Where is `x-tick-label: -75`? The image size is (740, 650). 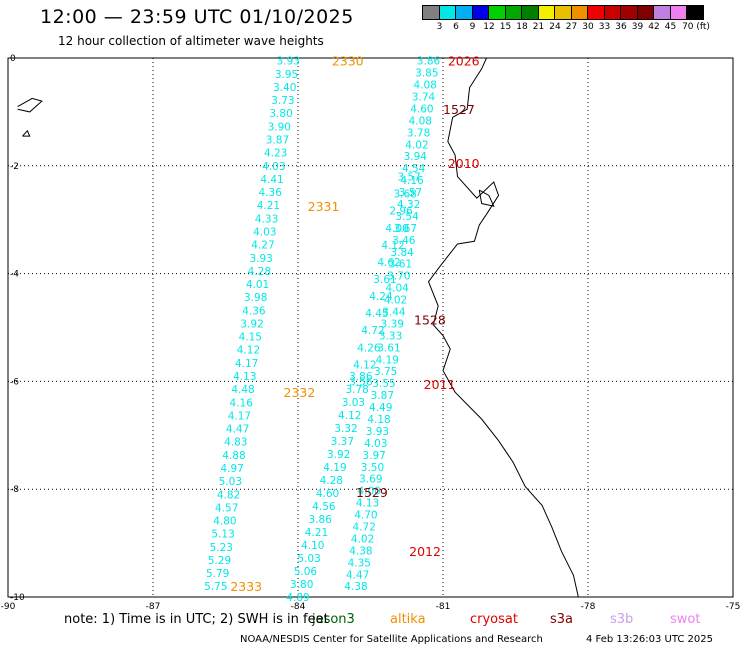 x-tick-label: -75 is located at coordinates (733, 607).